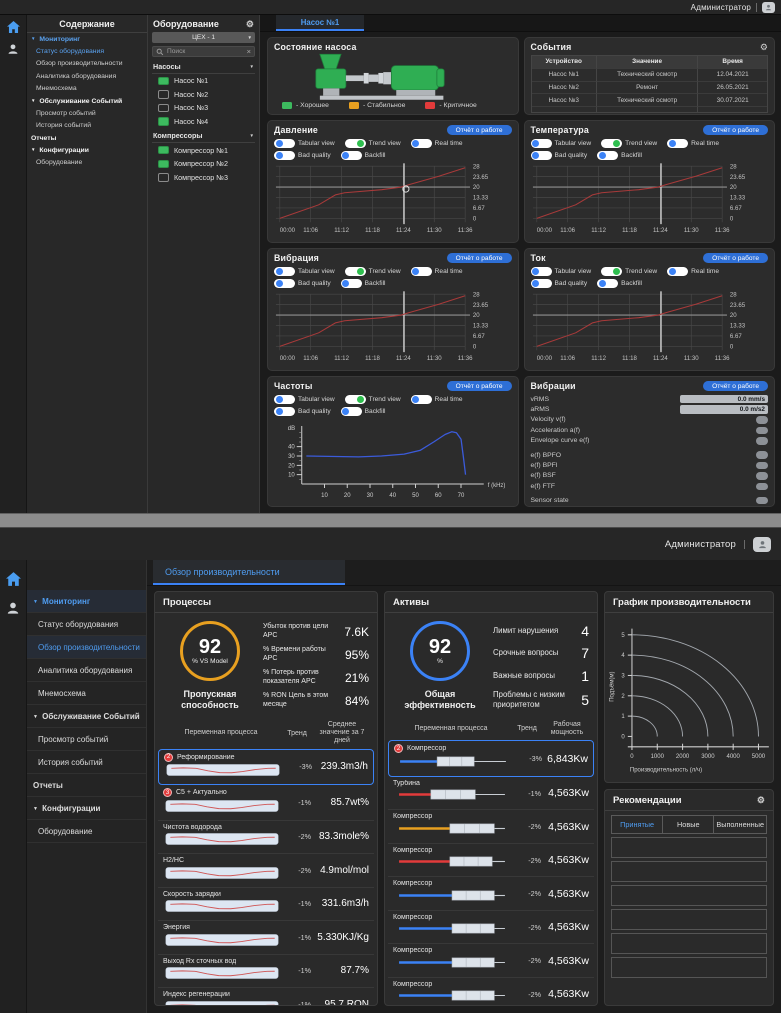 The width and height of the screenshot is (781, 1013). What do you see at coordinates (70, 52) in the screenshot?
I see `contents-item-1: Статус оборудования` at bounding box center [70, 52].